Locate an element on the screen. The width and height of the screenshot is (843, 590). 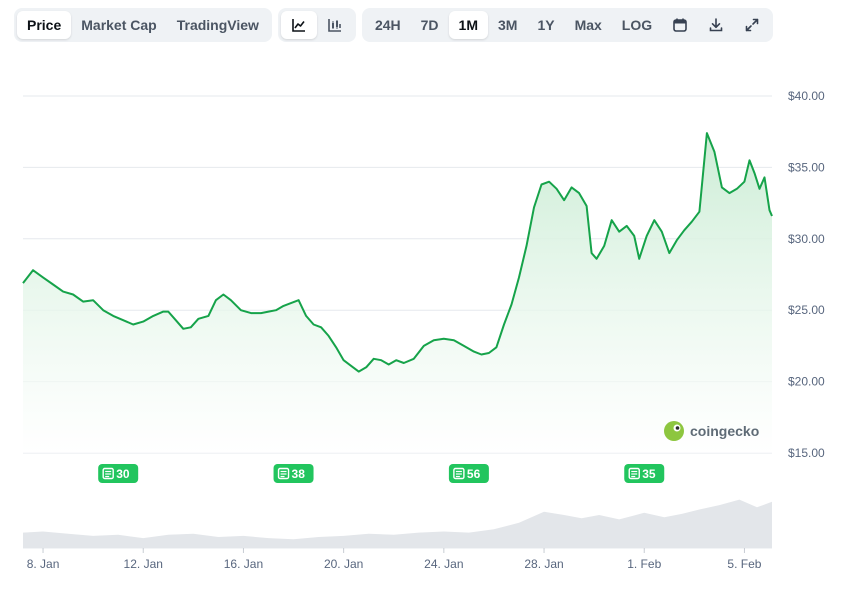
y-tick-label: $40.00 is located at coordinates (806, 96).